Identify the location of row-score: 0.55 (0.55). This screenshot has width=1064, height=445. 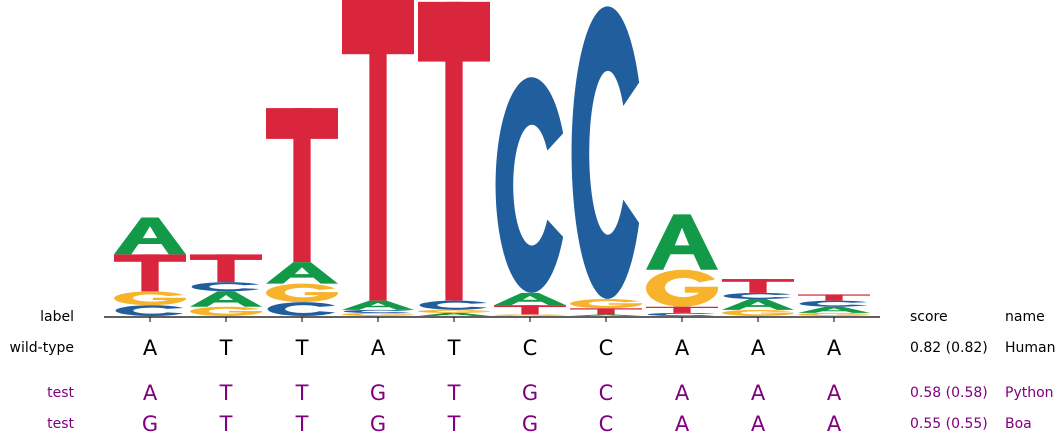
(949, 424).